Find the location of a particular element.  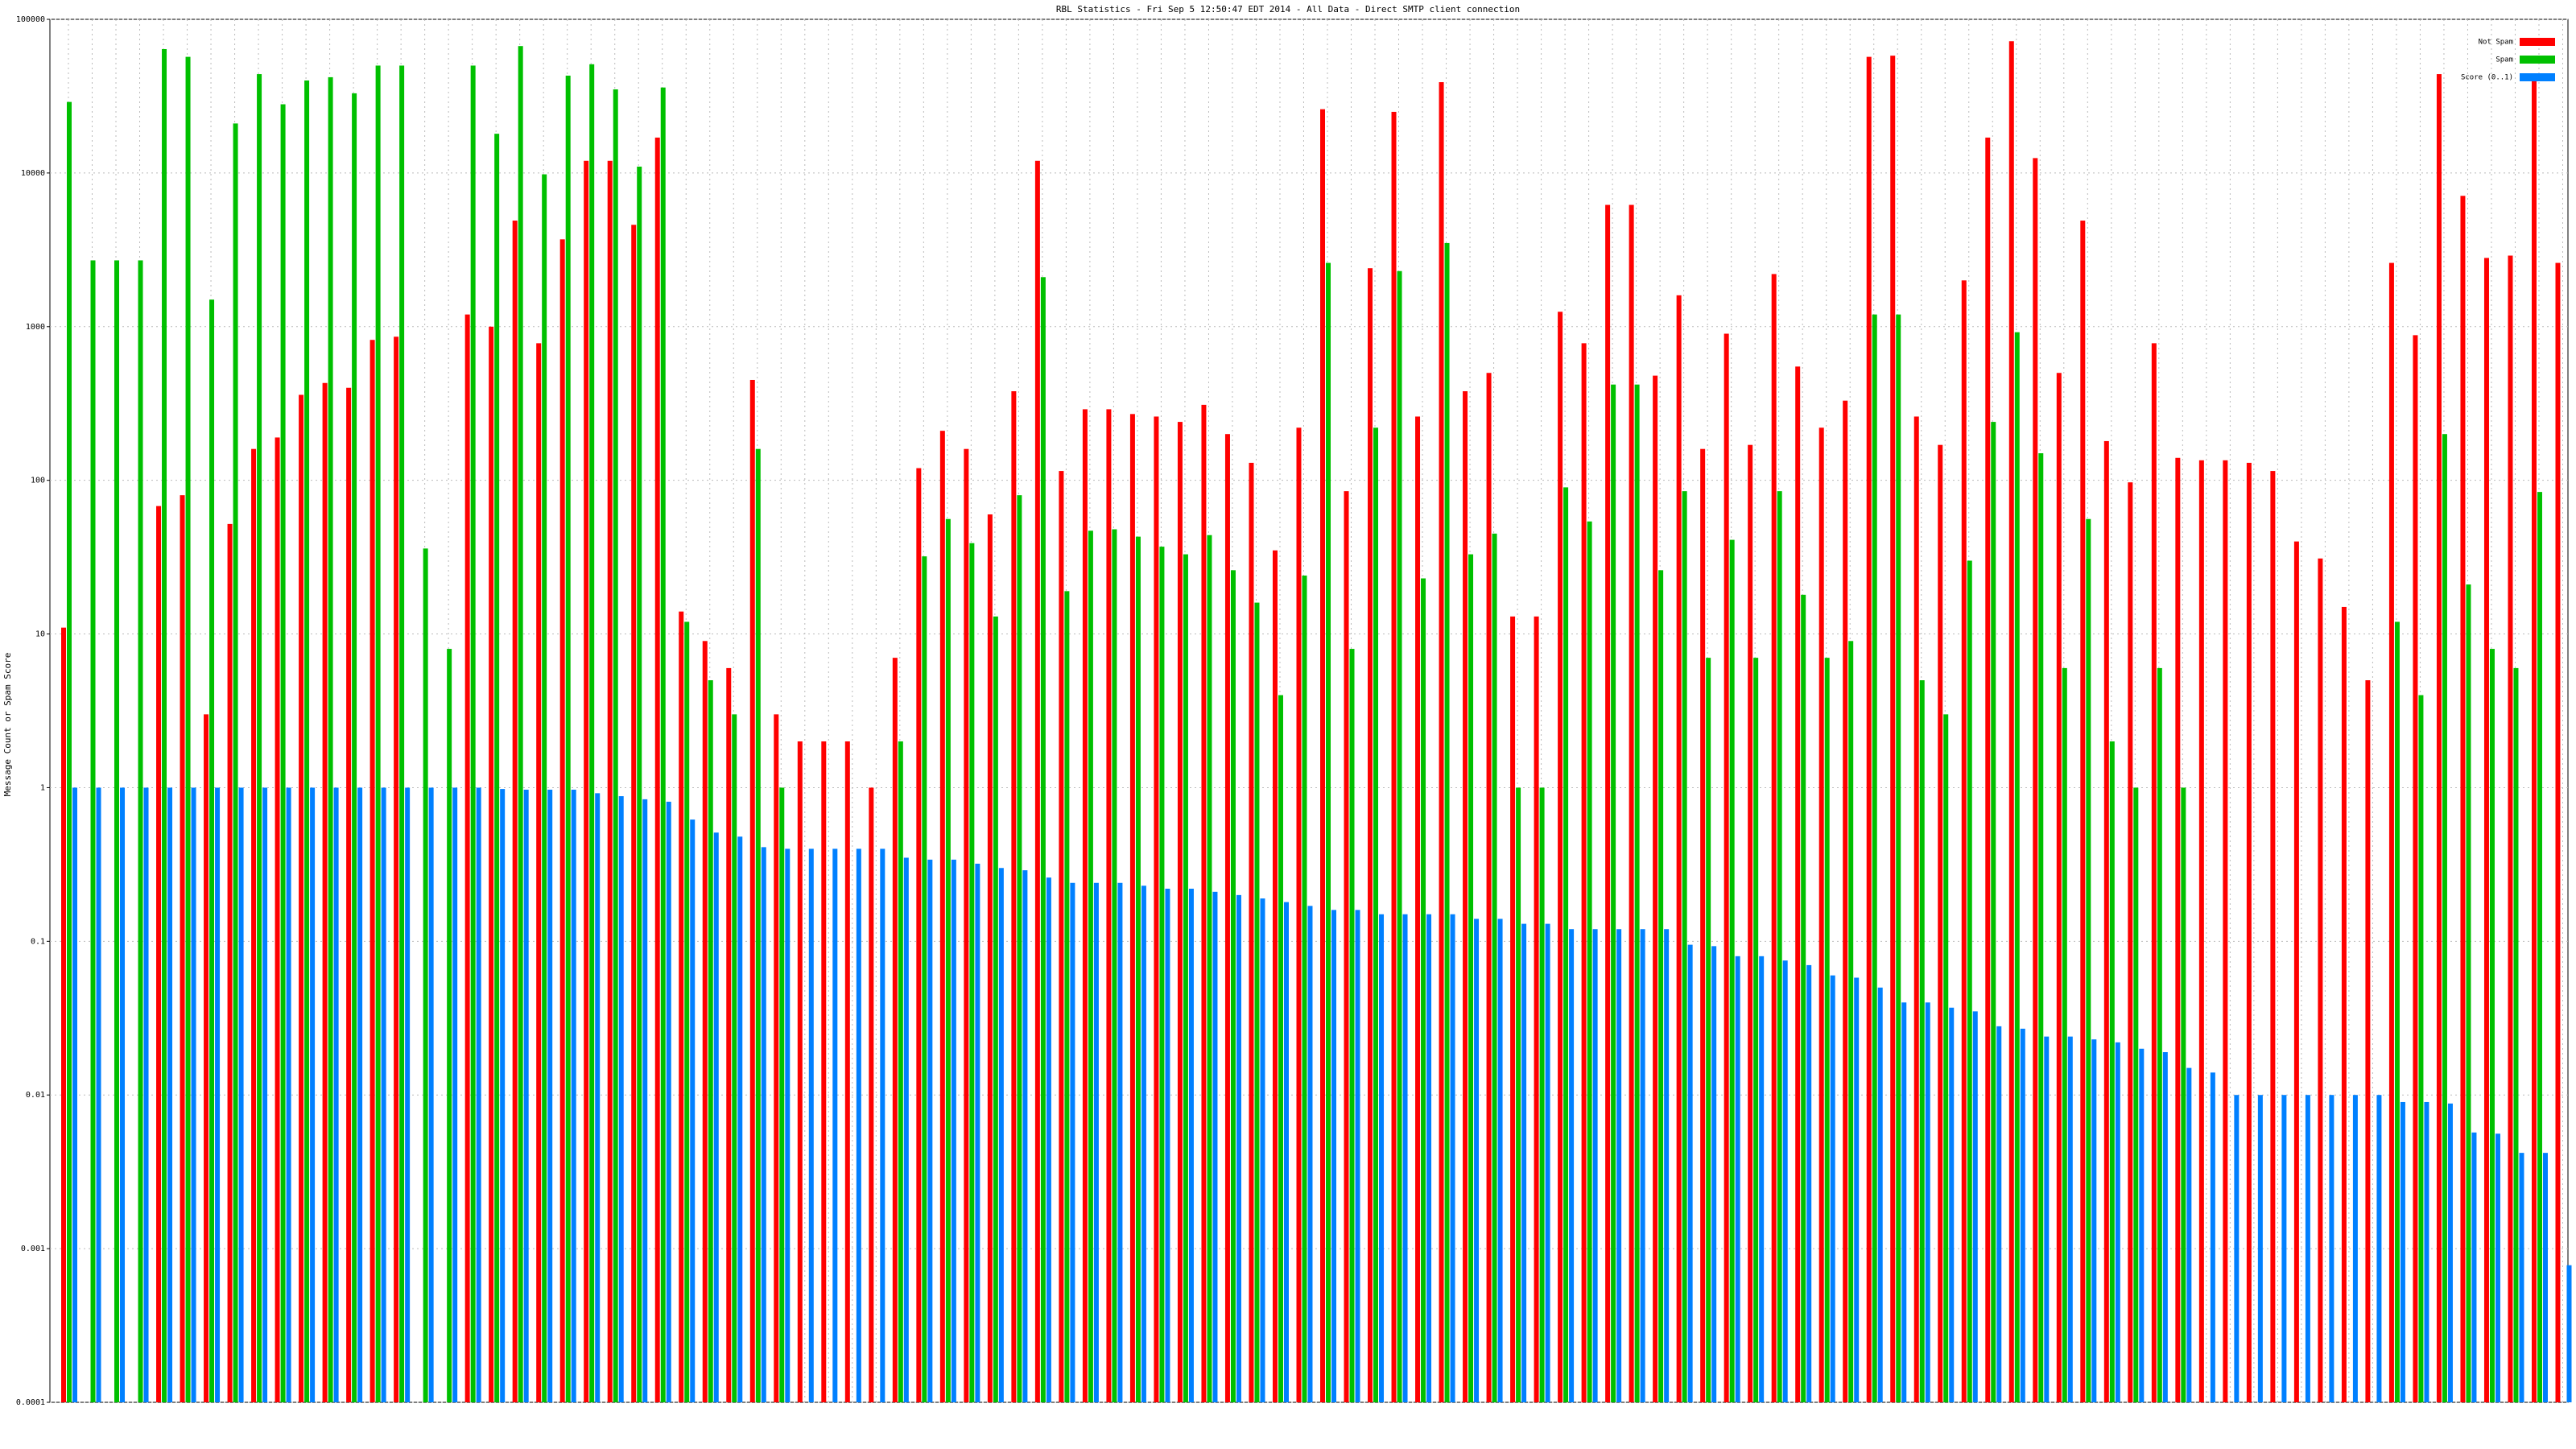

y-tick-label: 100000 is located at coordinates (30, 19).